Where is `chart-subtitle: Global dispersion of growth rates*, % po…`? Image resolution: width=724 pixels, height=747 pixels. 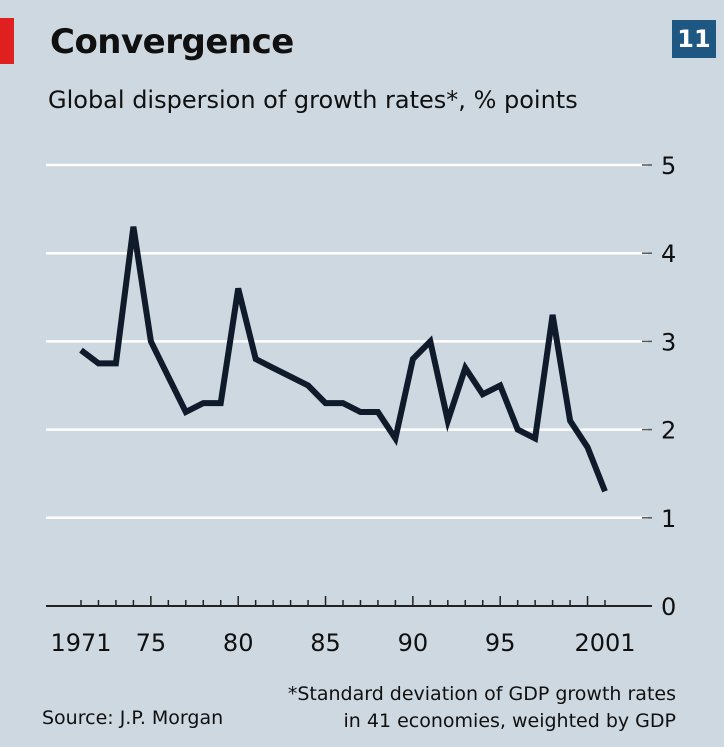 chart-subtitle: Global dispersion of growth rates*, % po… is located at coordinates (313, 100).